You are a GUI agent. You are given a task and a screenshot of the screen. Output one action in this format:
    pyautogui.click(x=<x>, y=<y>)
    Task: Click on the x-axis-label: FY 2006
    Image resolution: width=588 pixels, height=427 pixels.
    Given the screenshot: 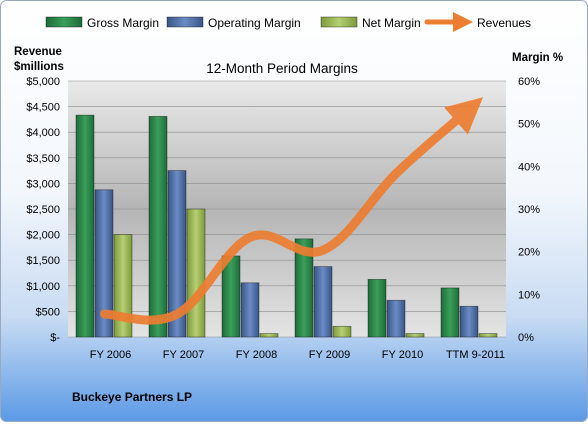 What is the action you would take?
    pyautogui.click(x=110, y=355)
    